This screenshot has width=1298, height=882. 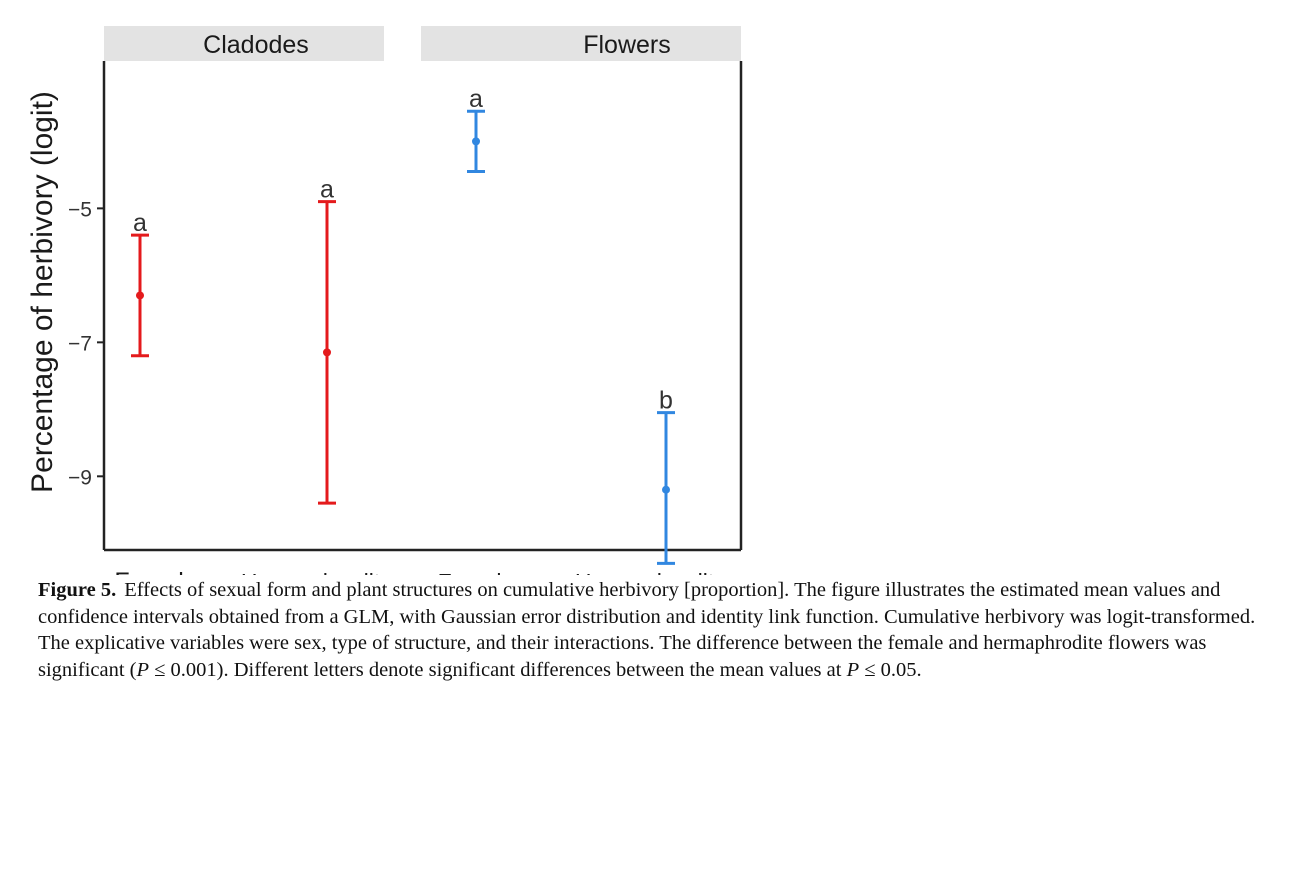 I want to click on caption-p-symbol-2: P, so click(x=853, y=669).